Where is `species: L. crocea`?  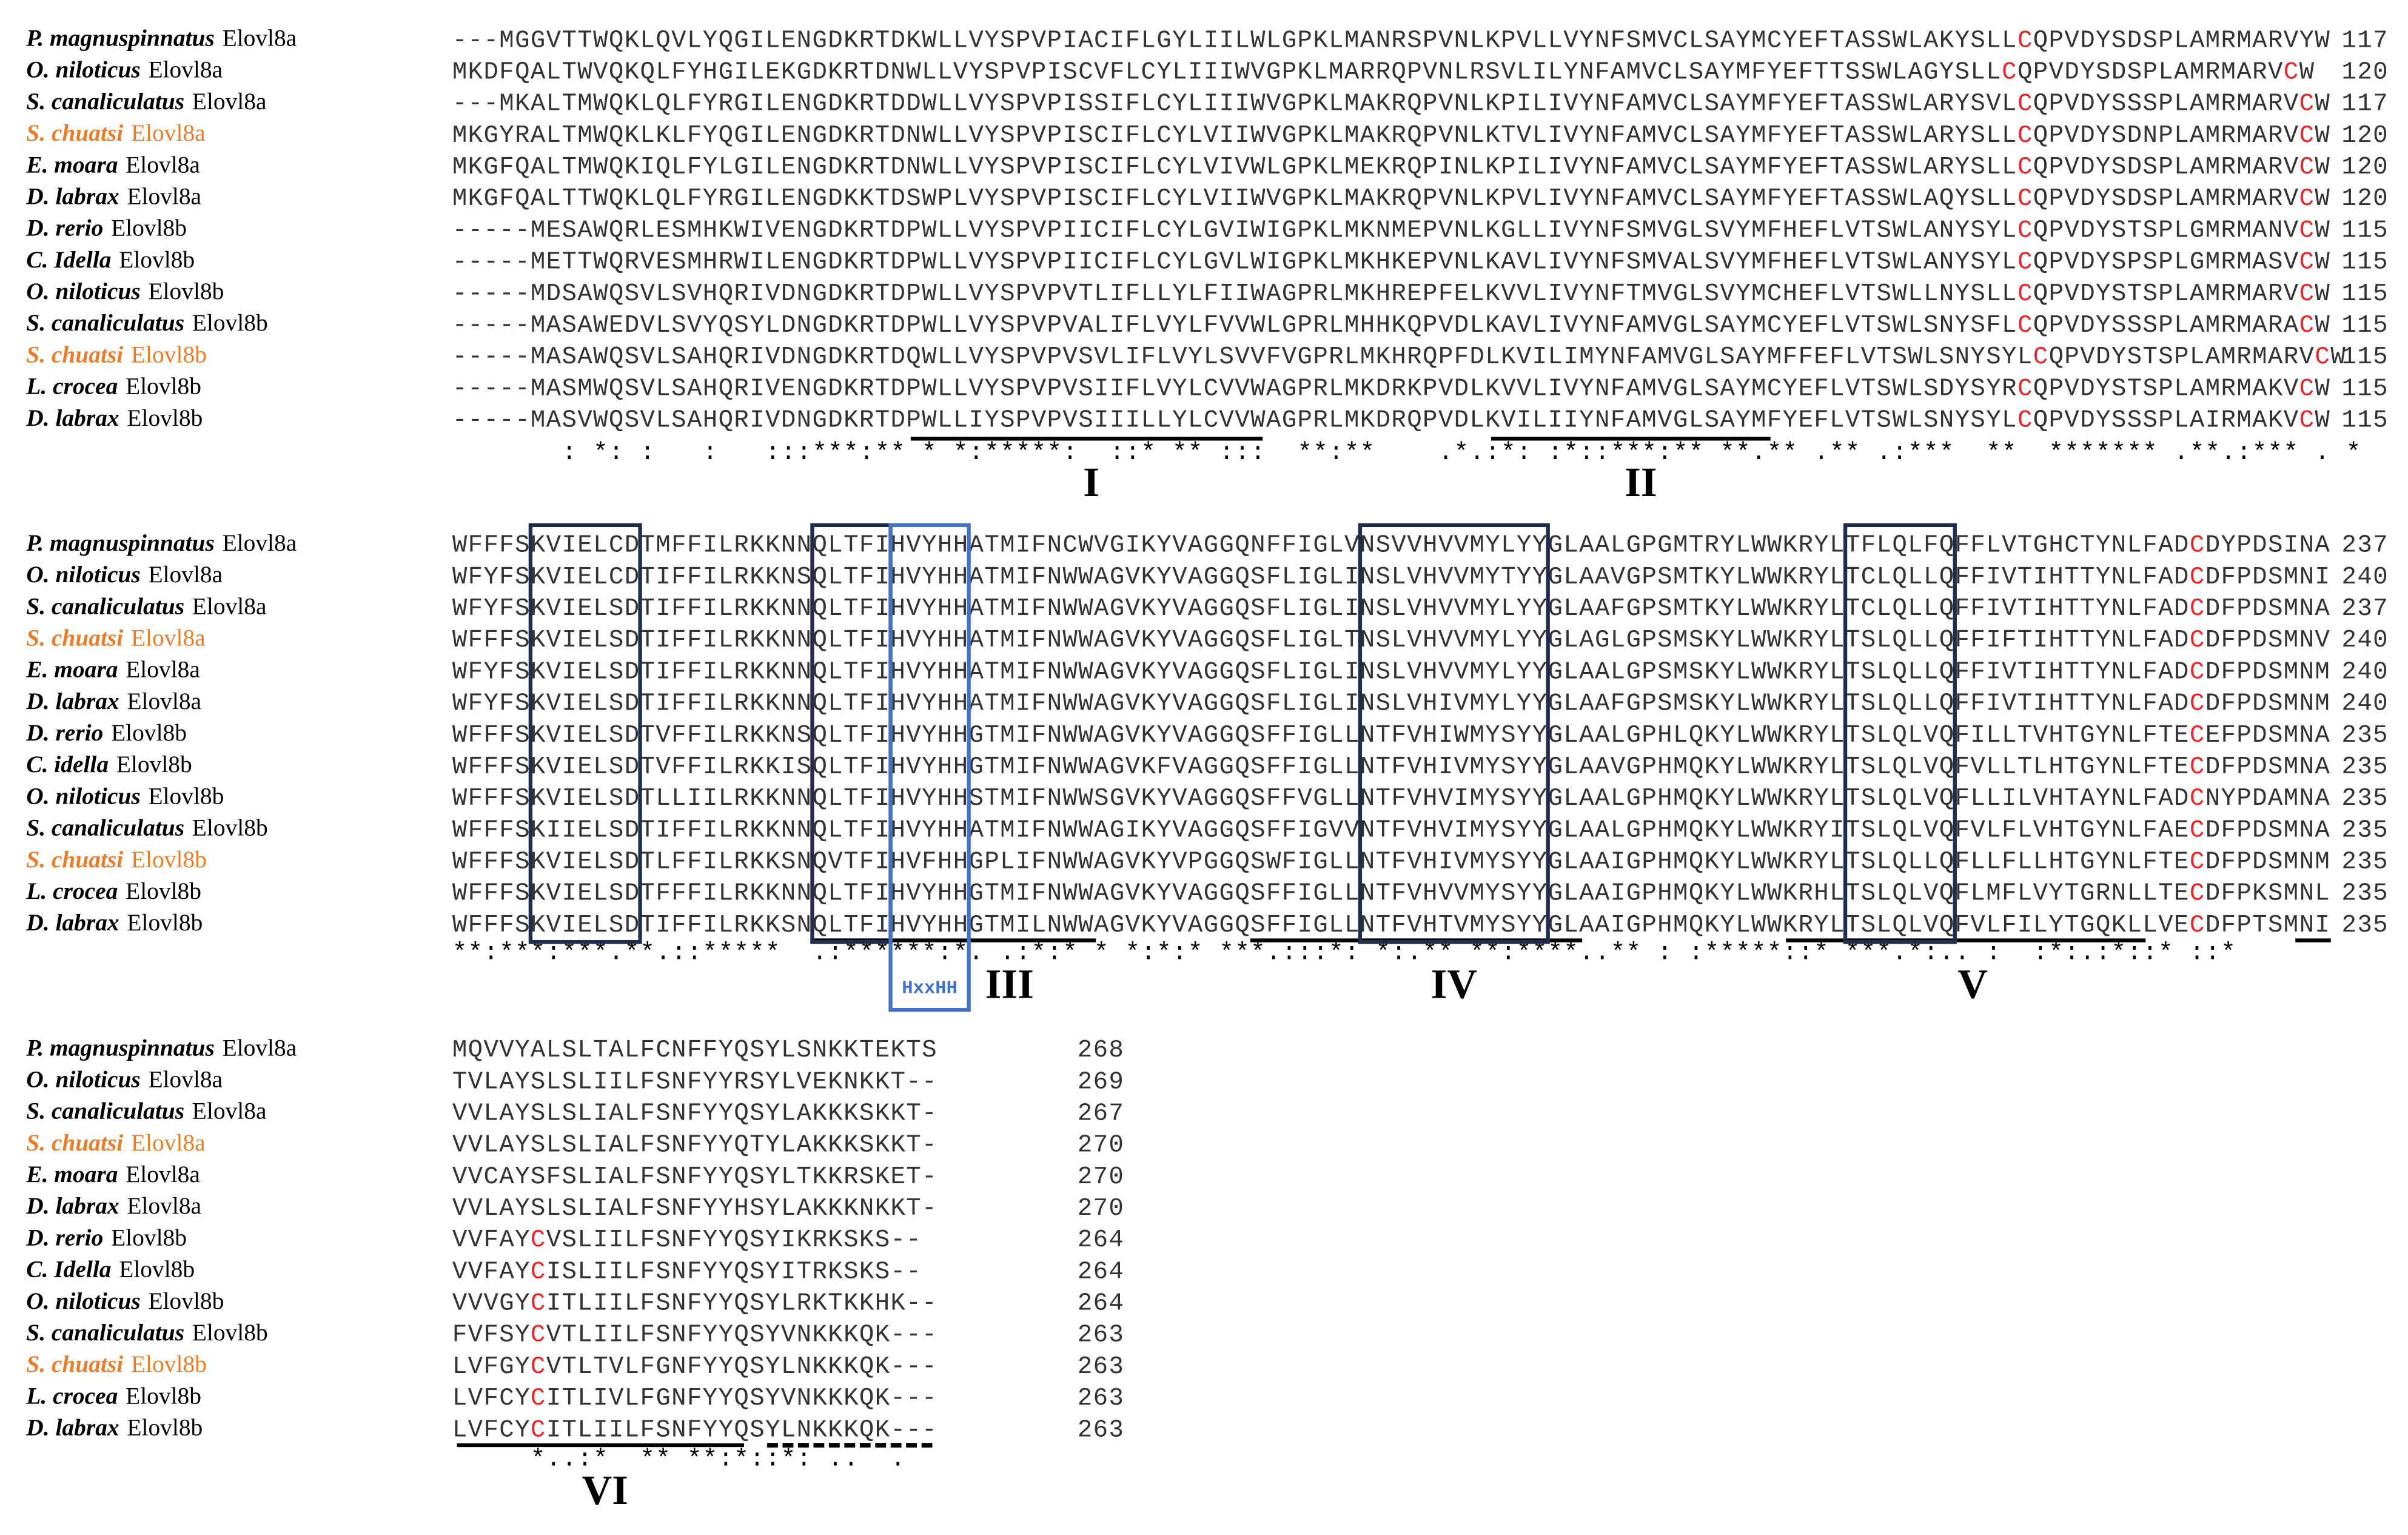 species: L. crocea is located at coordinates (72, 386).